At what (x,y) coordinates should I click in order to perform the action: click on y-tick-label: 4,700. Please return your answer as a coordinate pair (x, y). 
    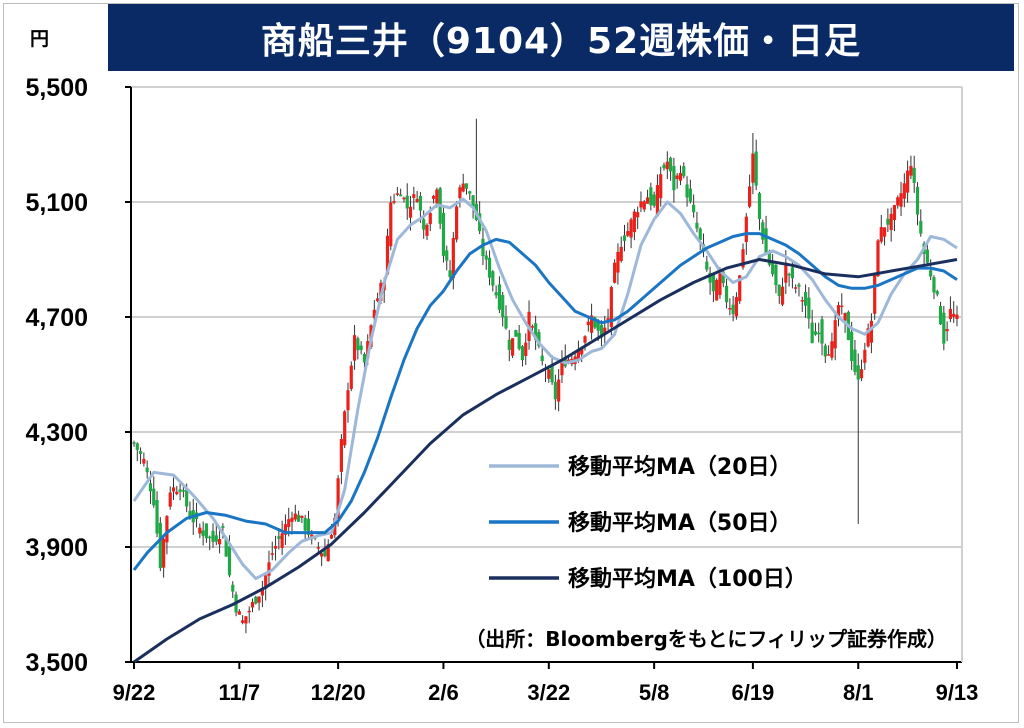
    Looking at the image, I should click on (56, 318).